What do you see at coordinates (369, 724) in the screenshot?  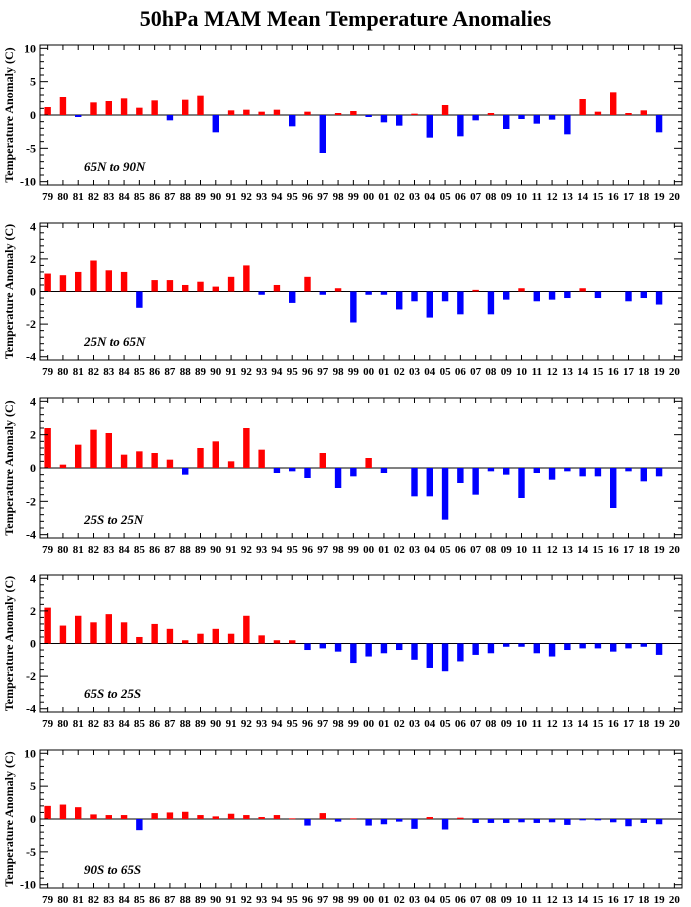 I see `x-tick-label: 00` at bounding box center [369, 724].